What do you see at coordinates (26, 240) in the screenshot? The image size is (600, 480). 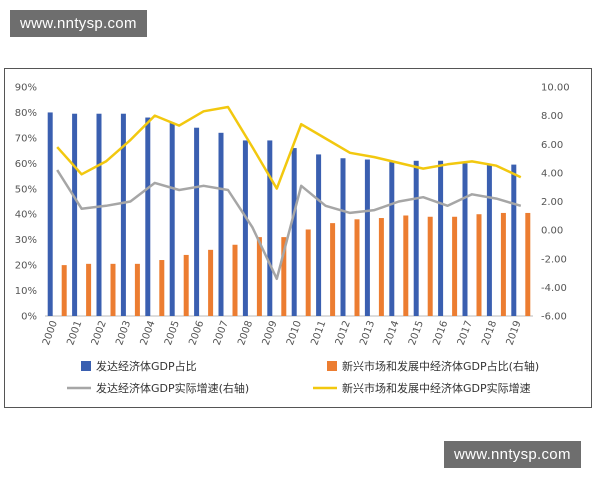 I see `left-tick-label: 30%` at bounding box center [26, 240].